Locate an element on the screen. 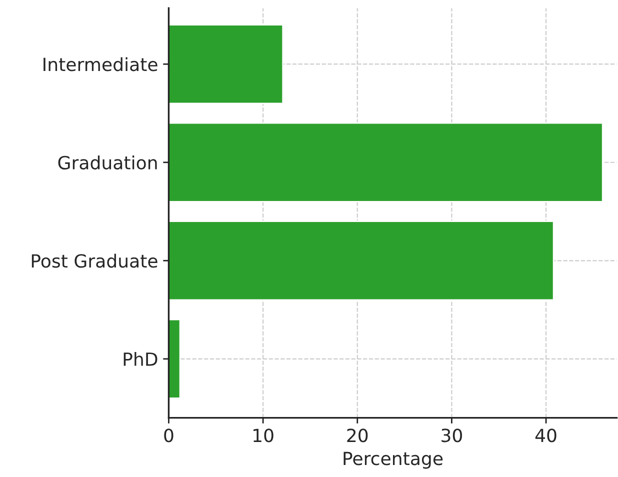  x-tick-label: 10 is located at coordinates (264, 435).